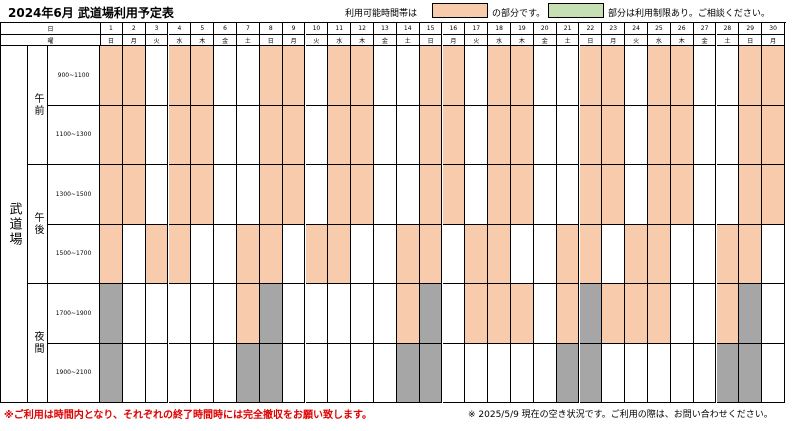 The image size is (800, 431). What do you see at coordinates (203, 29) in the screenshot?
I see `day-number: 5` at bounding box center [203, 29].